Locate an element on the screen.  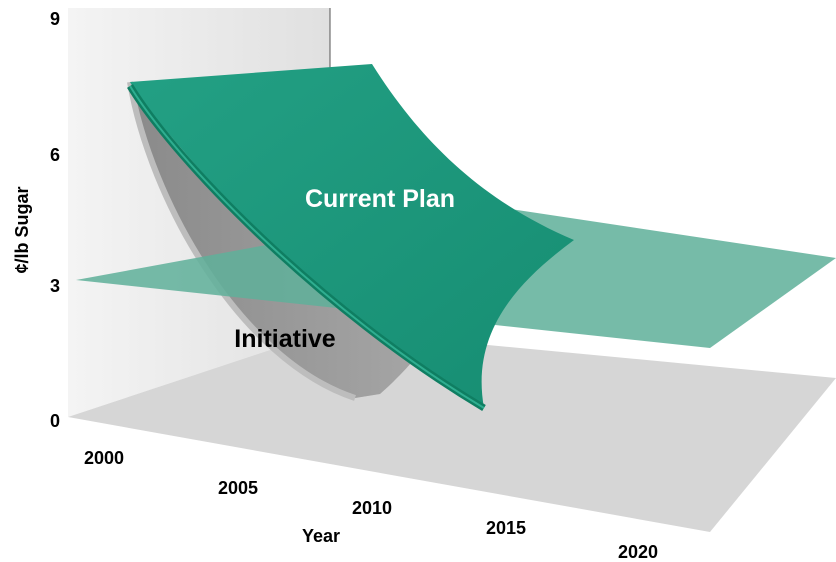
x-tick-label: 2010 is located at coordinates (372, 508).